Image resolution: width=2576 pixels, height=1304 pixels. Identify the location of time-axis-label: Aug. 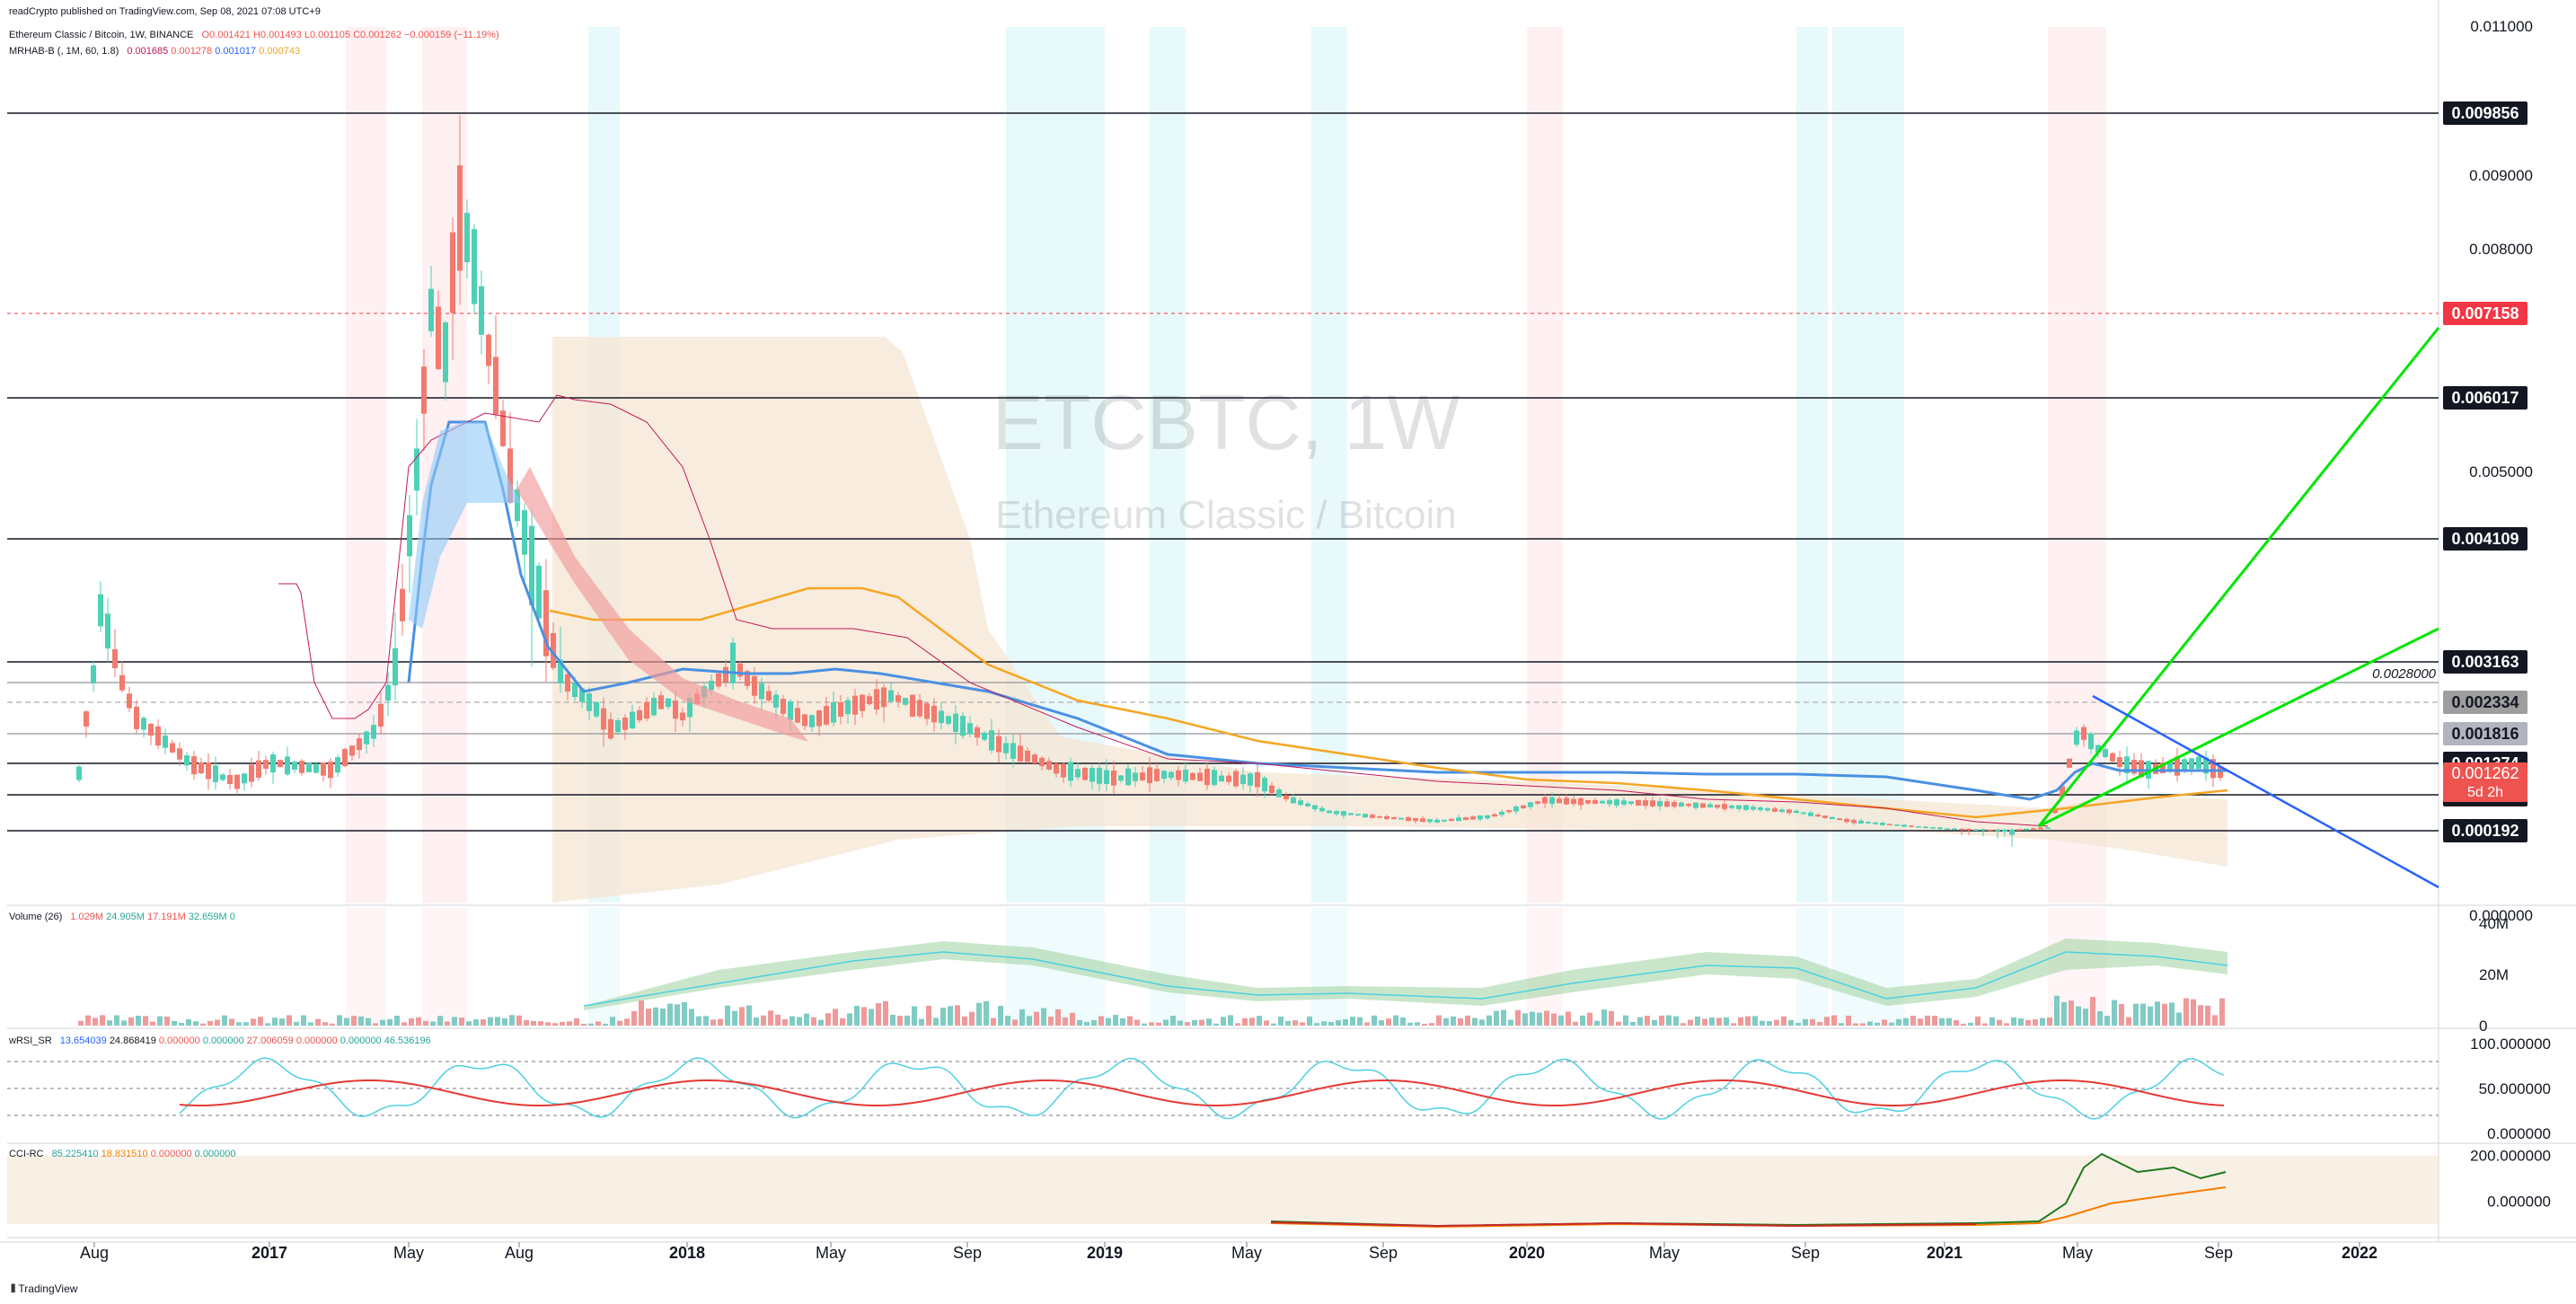
(94, 1253).